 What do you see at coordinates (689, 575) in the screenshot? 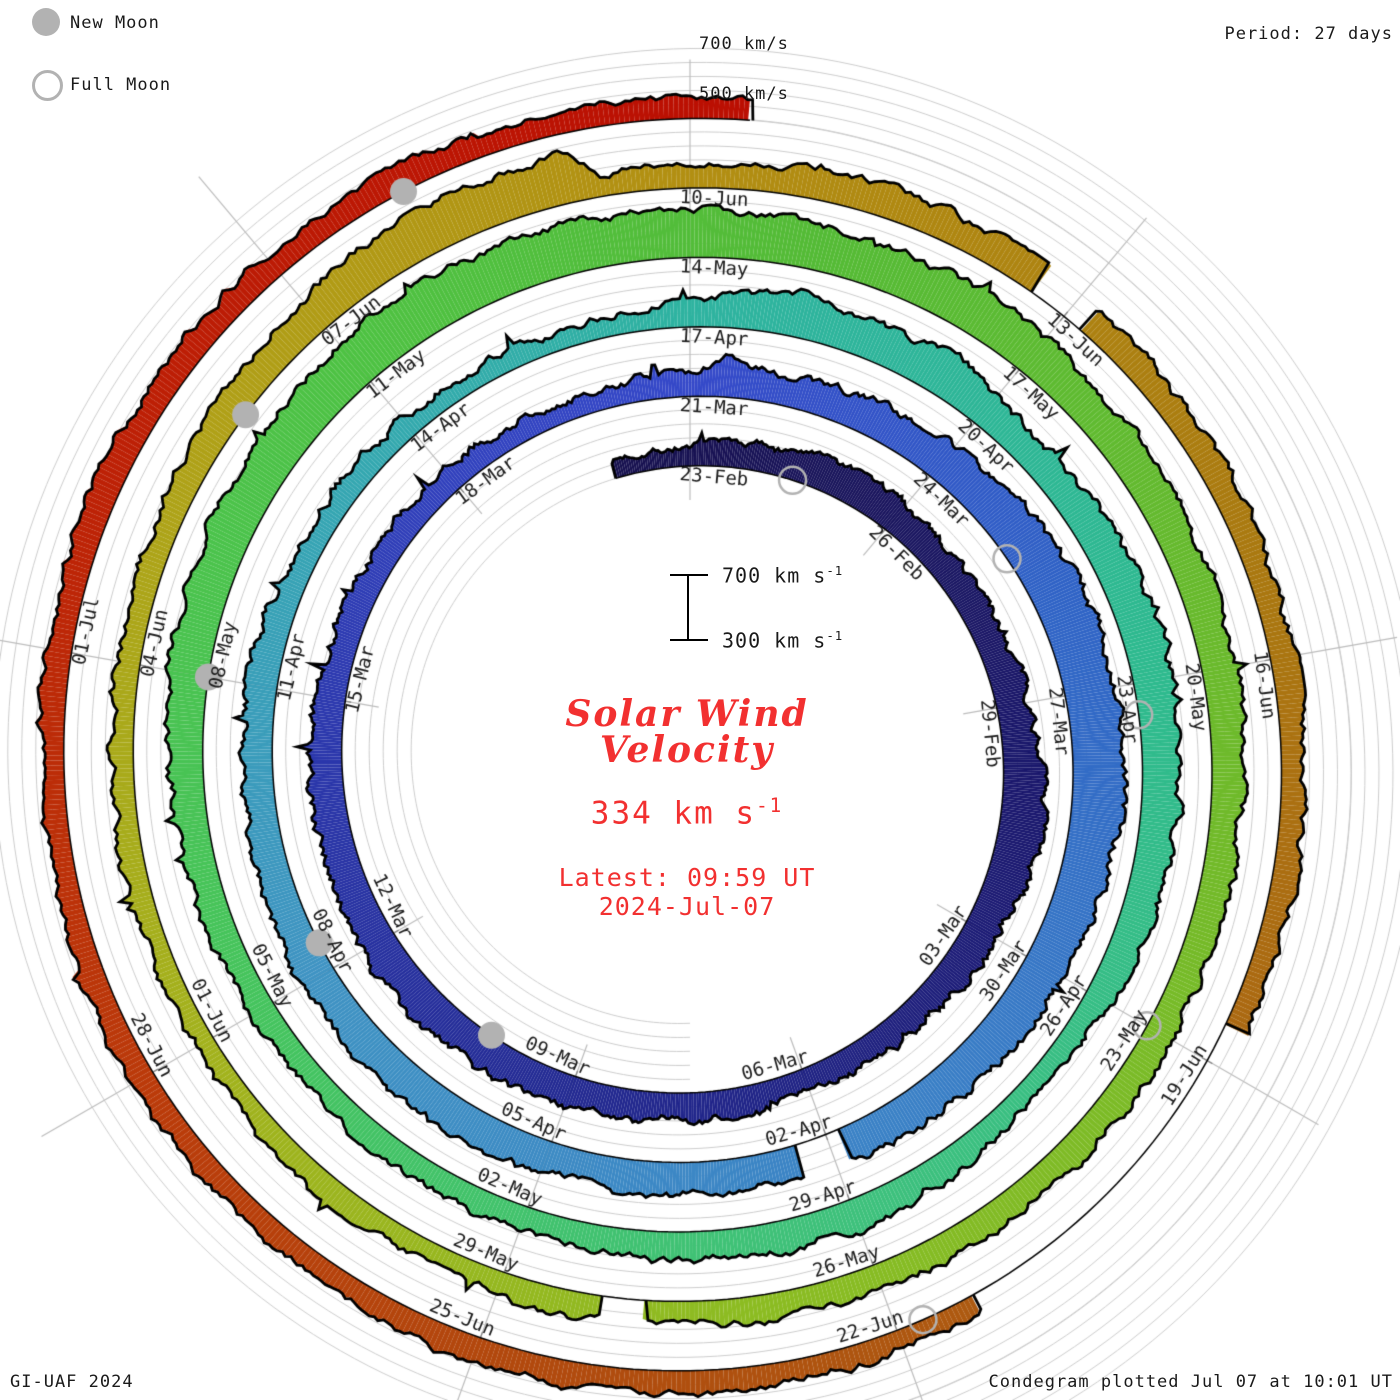
I see `scale-bar-top-tick` at bounding box center [689, 575].